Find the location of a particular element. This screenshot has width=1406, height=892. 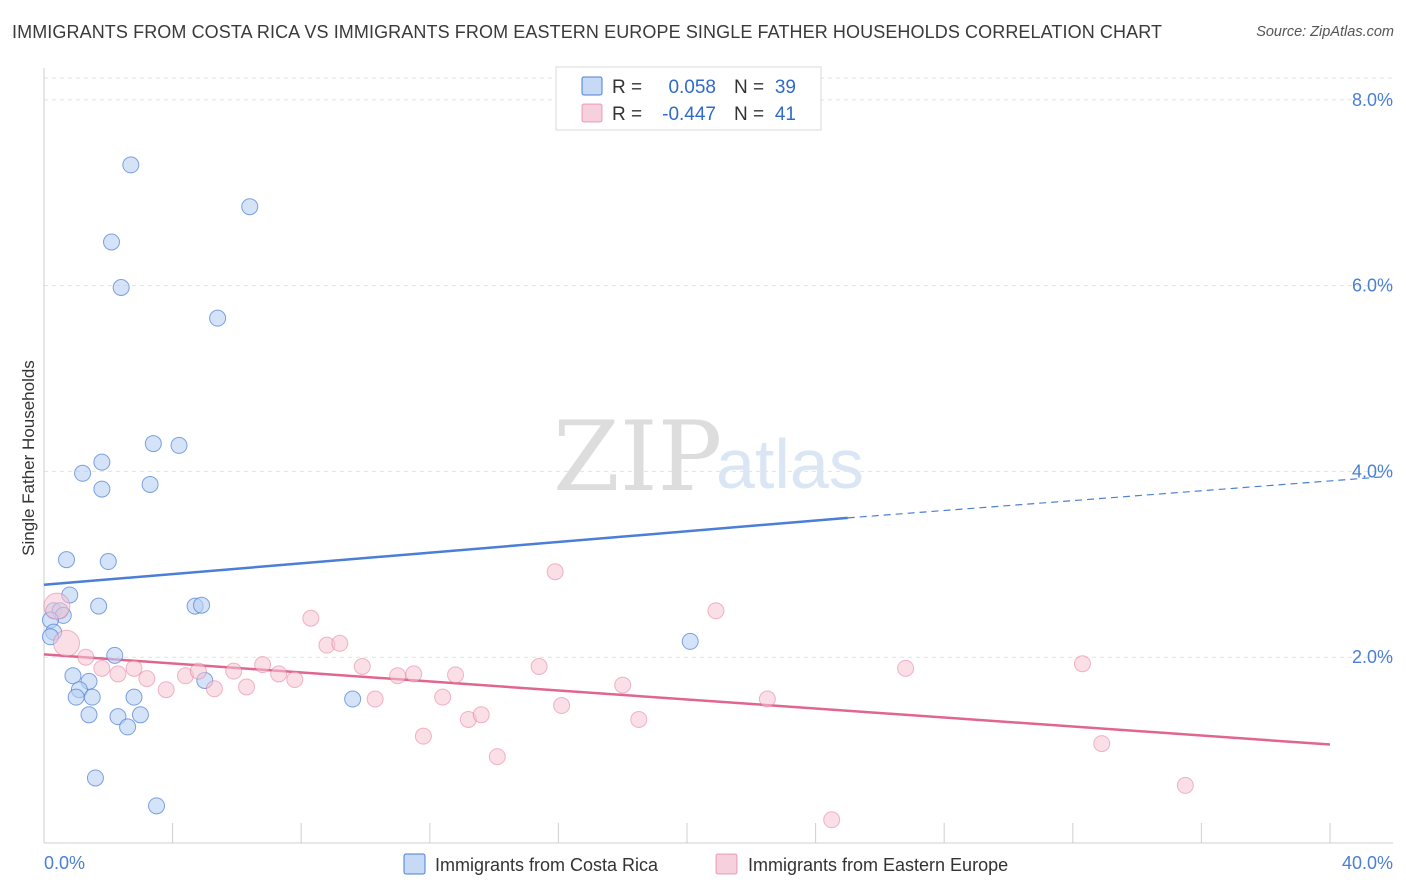

watermark: ZIP atlas is located at coordinates (708, 457).